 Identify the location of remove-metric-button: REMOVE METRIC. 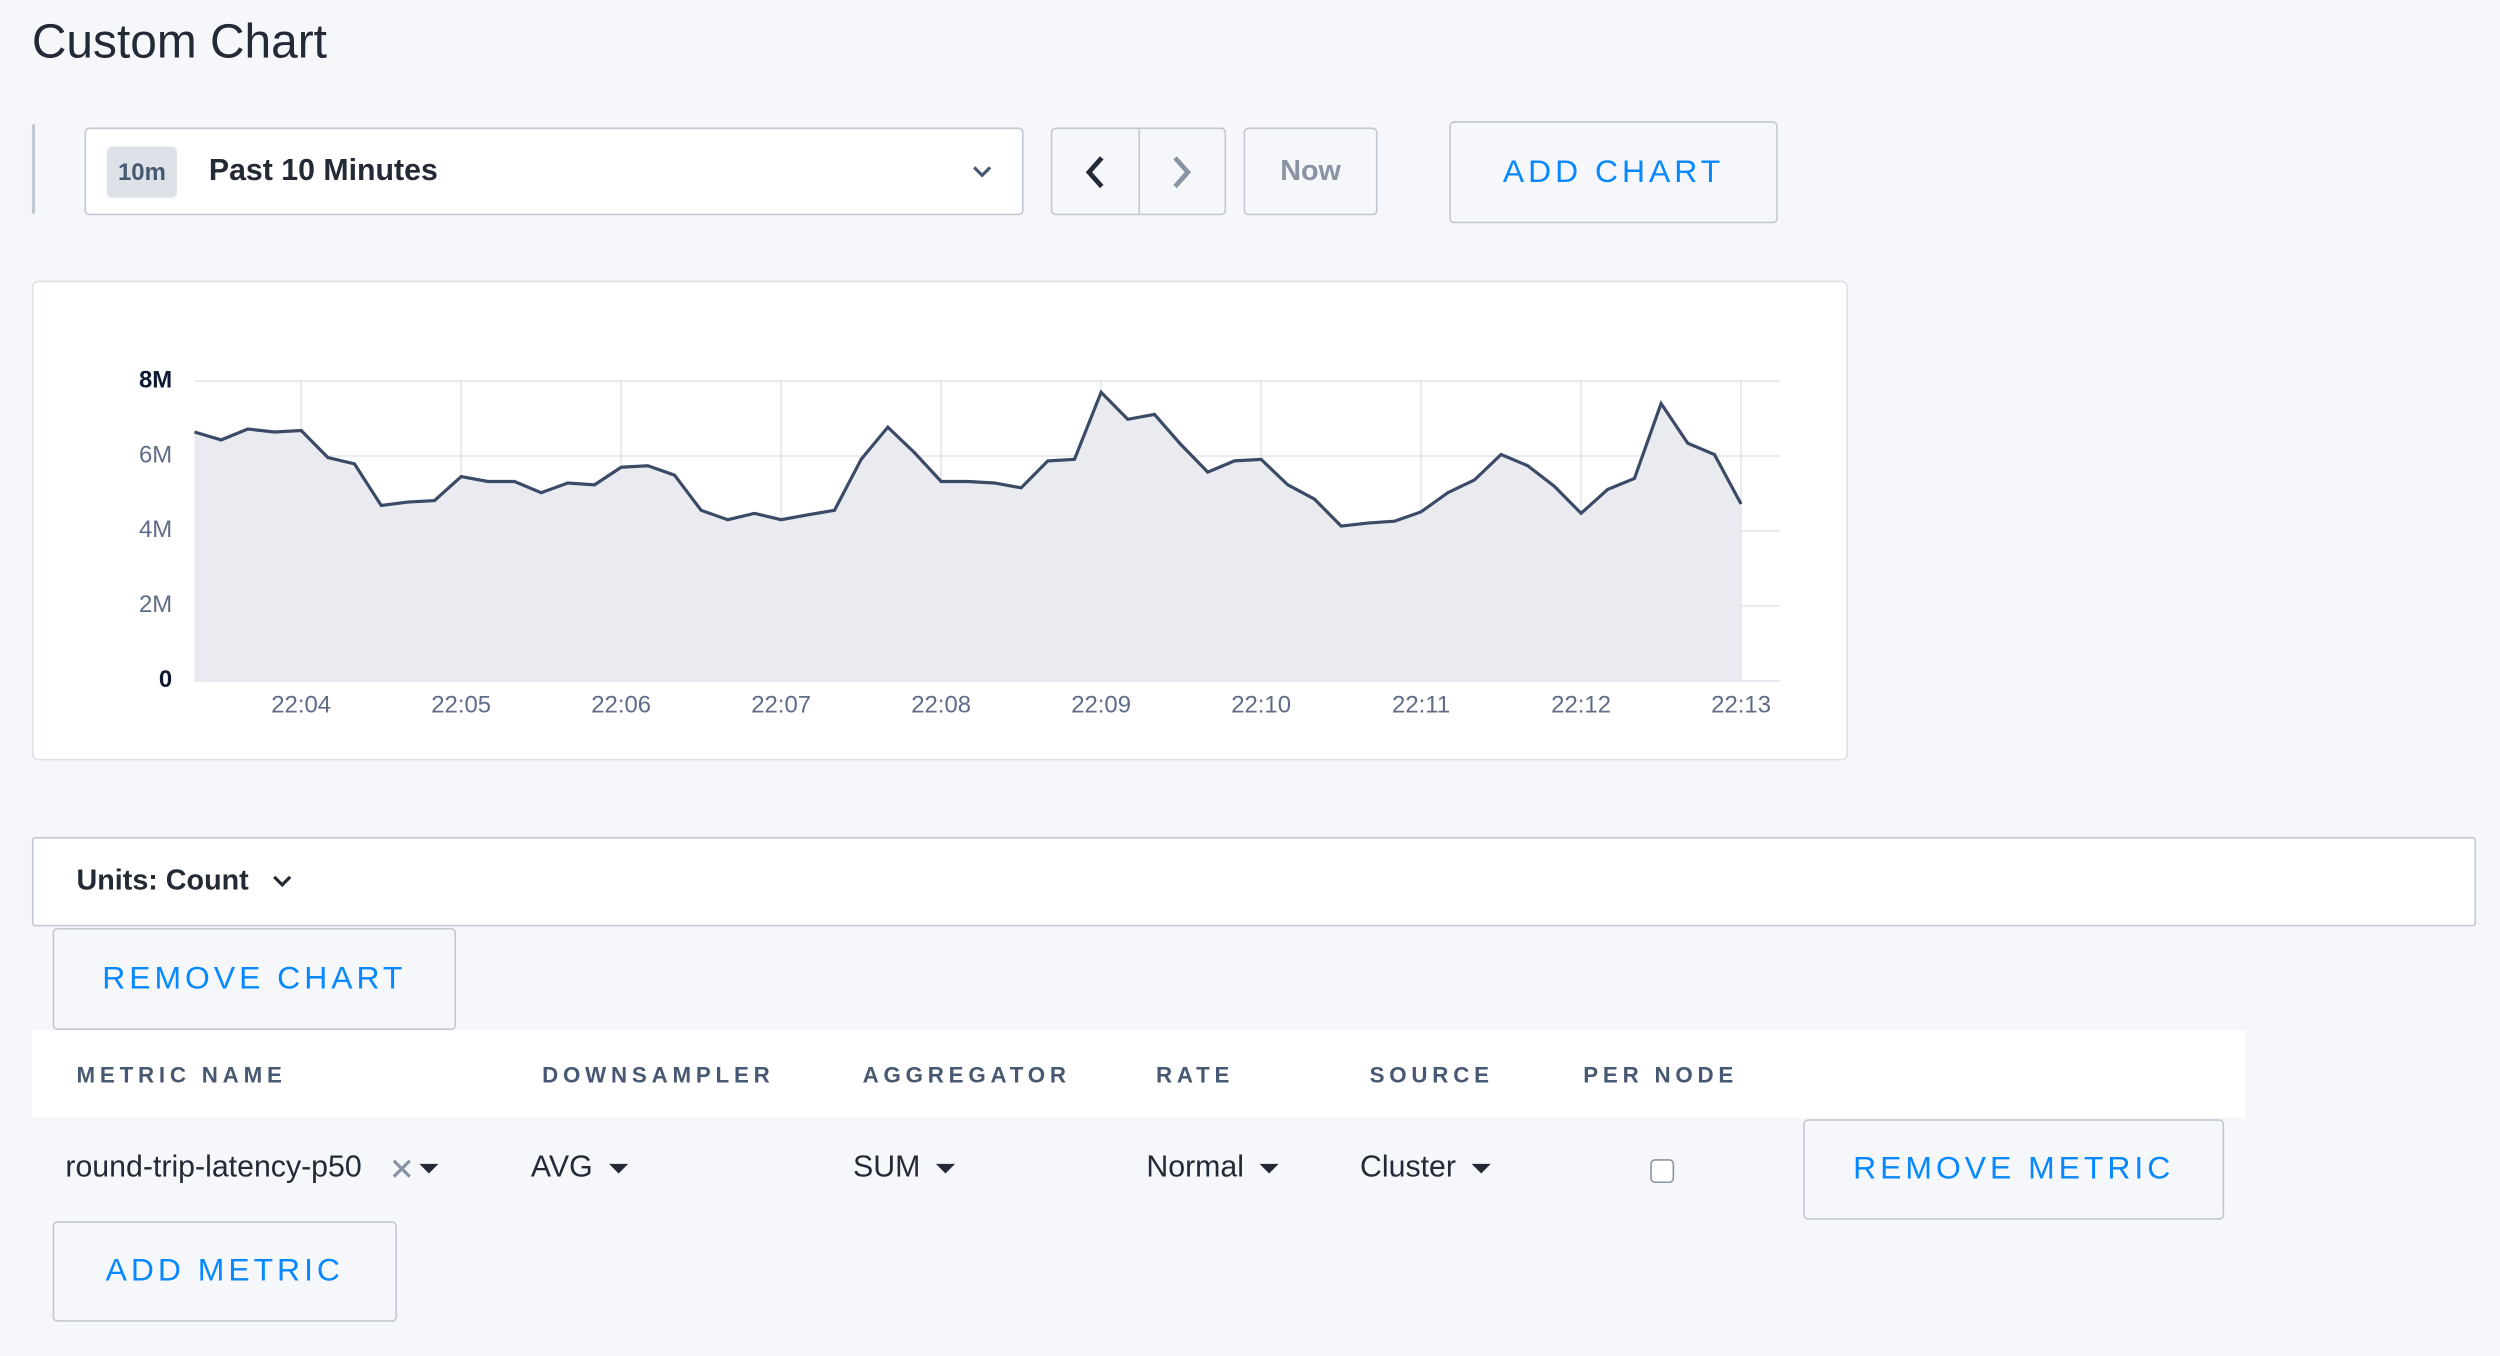
(2014, 1169).